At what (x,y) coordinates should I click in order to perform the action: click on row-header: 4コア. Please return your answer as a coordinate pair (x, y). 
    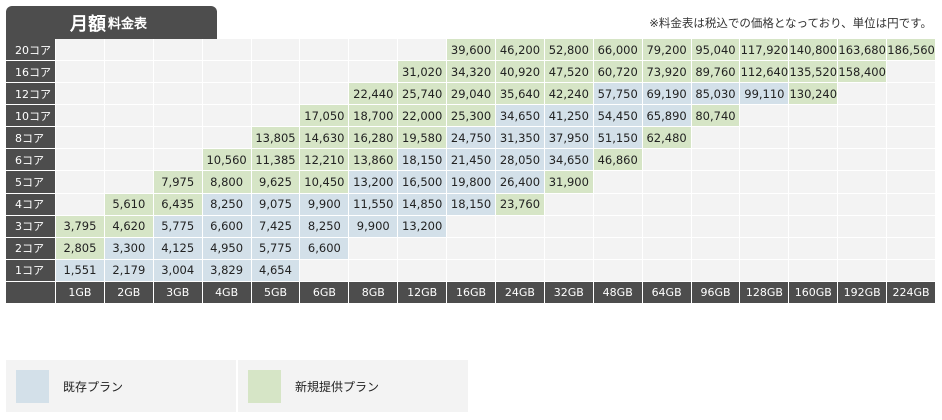
    Looking at the image, I should click on (30, 204).